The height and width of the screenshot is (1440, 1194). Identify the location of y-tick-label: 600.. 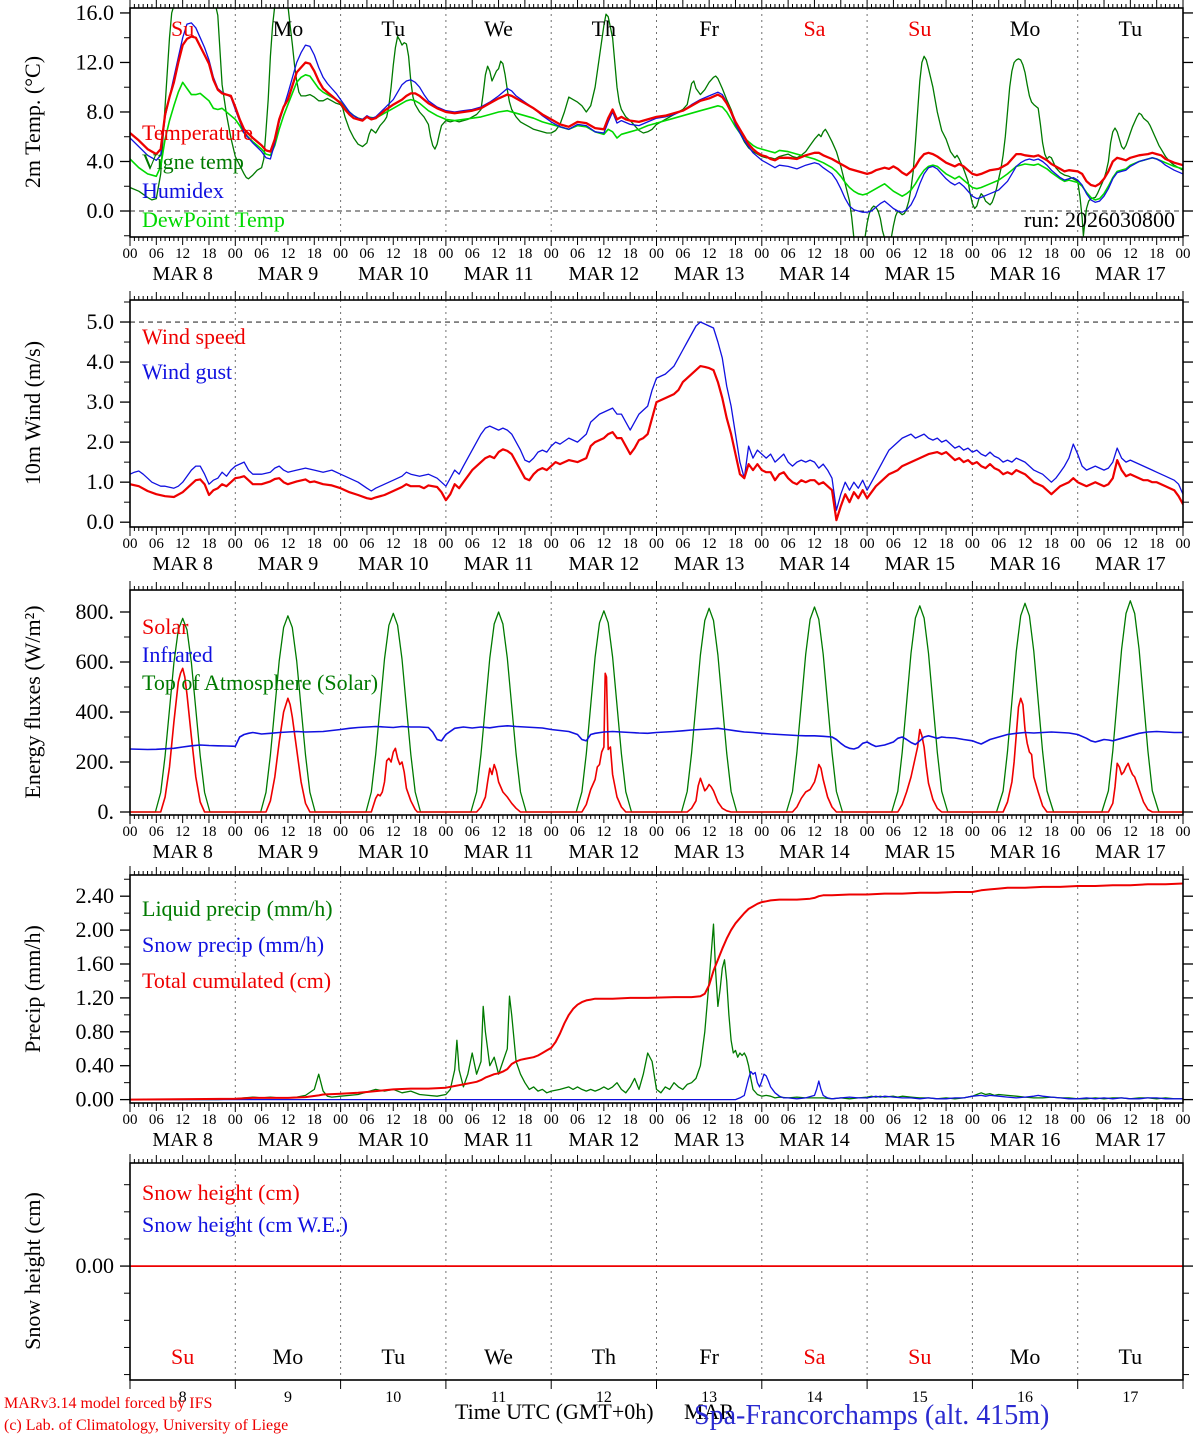
(95, 661).